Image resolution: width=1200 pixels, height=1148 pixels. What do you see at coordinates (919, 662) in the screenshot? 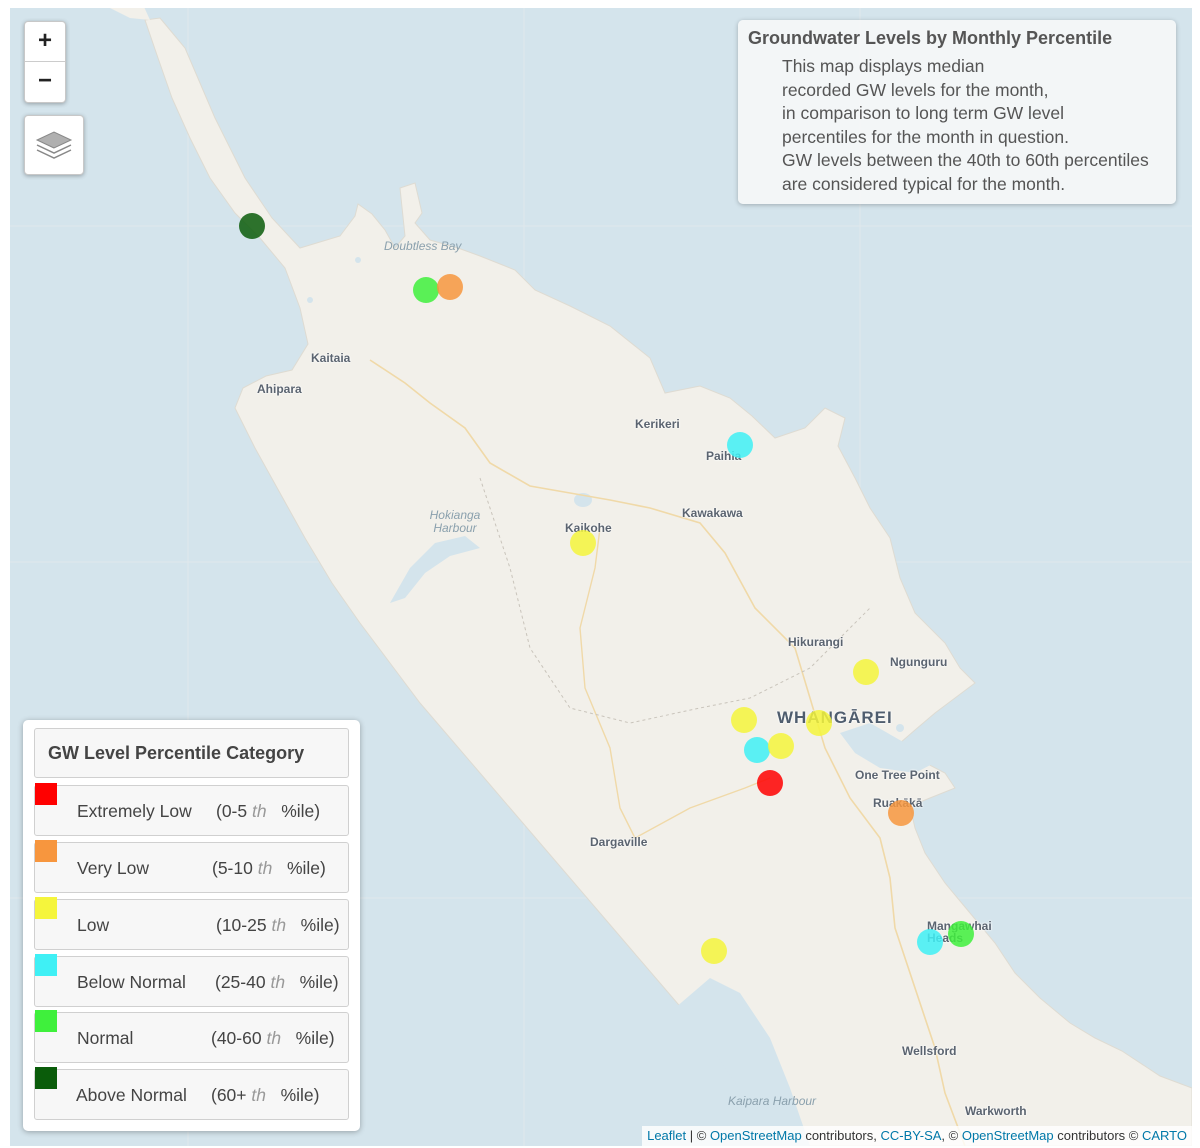
I see `place-label: Ngunguru` at bounding box center [919, 662].